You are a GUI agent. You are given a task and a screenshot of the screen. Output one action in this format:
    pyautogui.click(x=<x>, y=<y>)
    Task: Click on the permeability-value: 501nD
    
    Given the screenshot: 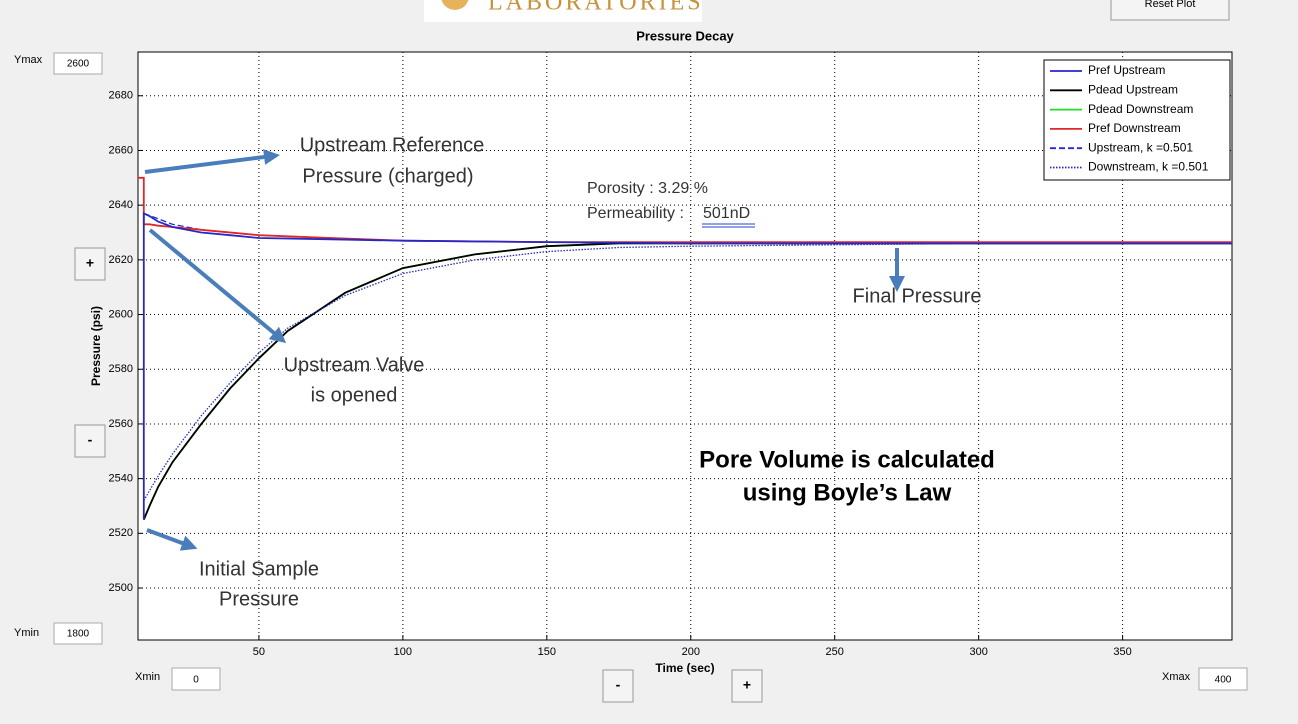 What is the action you would take?
    pyautogui.click(x=726, y=213)
    